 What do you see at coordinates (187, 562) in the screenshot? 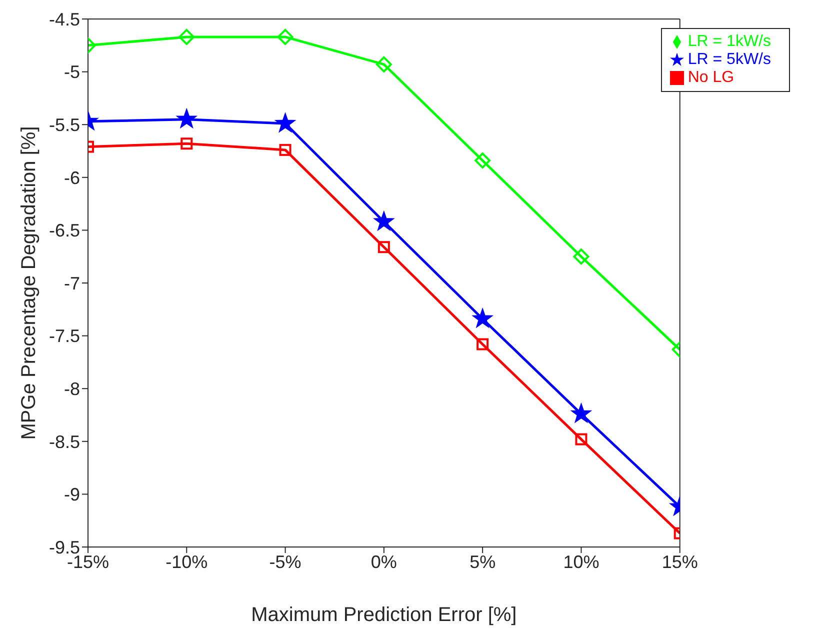
I see `x-tick-label: -10%` at bounding box center [187, 562].